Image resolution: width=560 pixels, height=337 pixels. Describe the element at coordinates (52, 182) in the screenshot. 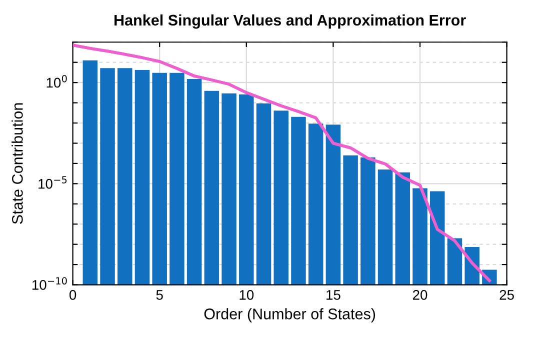

I see `y-tick-label: 10$^{−5}$` at that location.